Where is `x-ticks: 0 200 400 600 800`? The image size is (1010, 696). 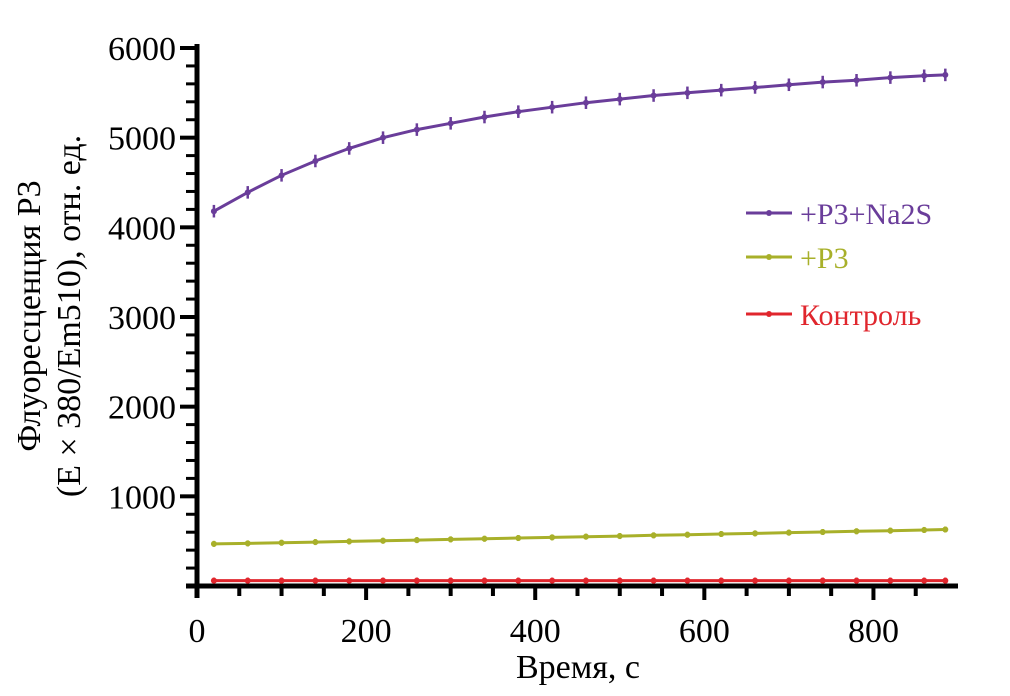 x-ticks: 0 200 400 600 800 is located at coordinates (553, 619).